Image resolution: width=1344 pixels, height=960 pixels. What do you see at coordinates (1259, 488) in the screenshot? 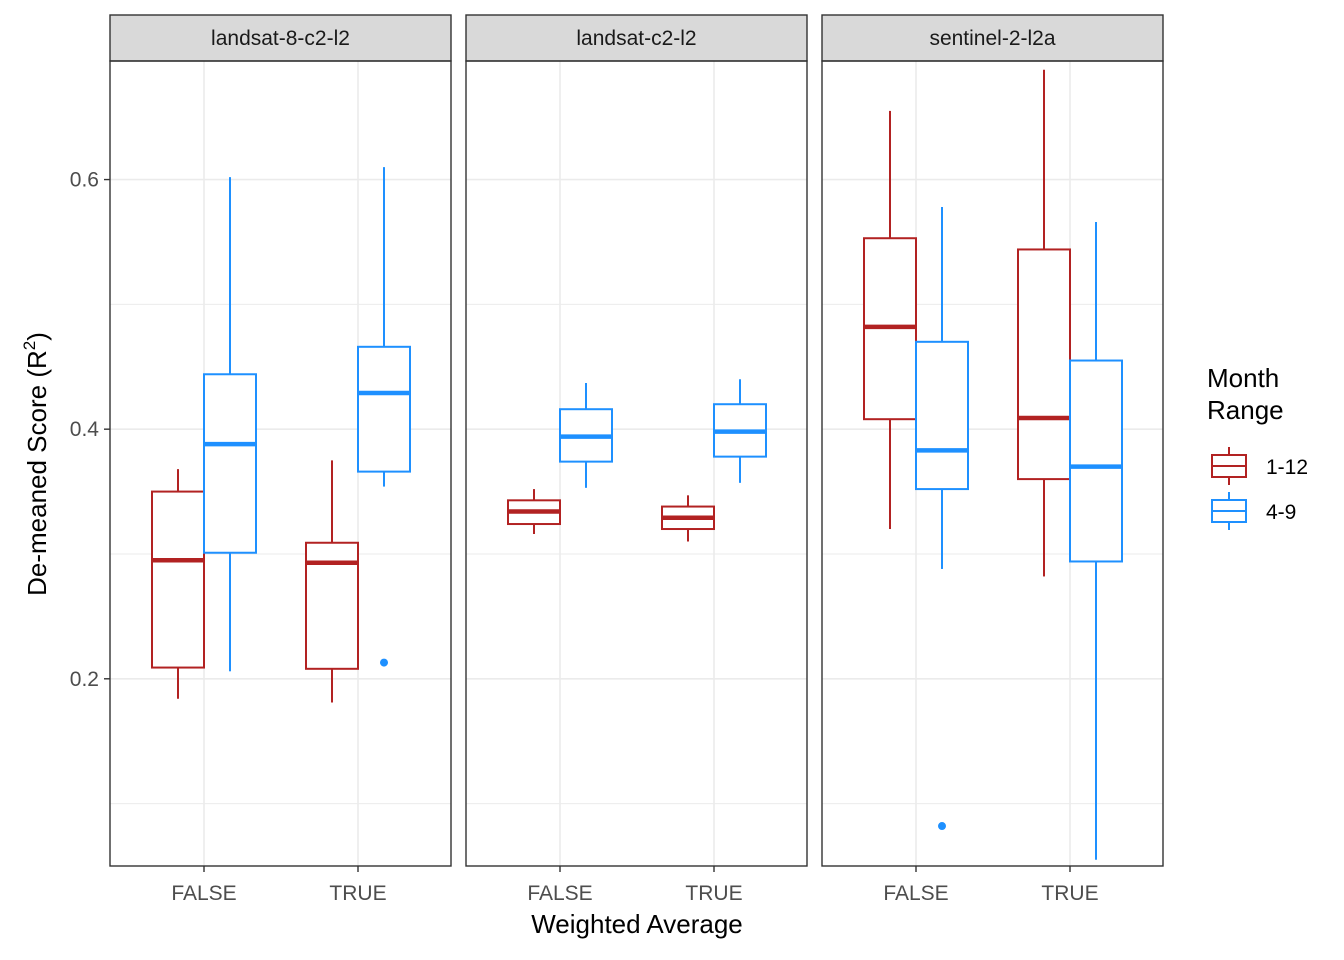
I see `legend-keys: 1-12 4-9` at bounding box center [1259, 488].